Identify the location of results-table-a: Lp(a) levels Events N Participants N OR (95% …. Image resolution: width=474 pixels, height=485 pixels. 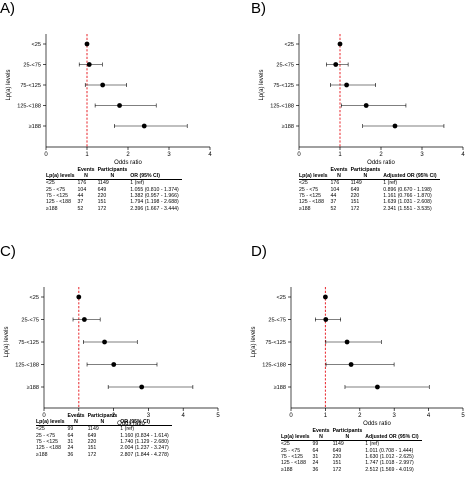
(114, 189).